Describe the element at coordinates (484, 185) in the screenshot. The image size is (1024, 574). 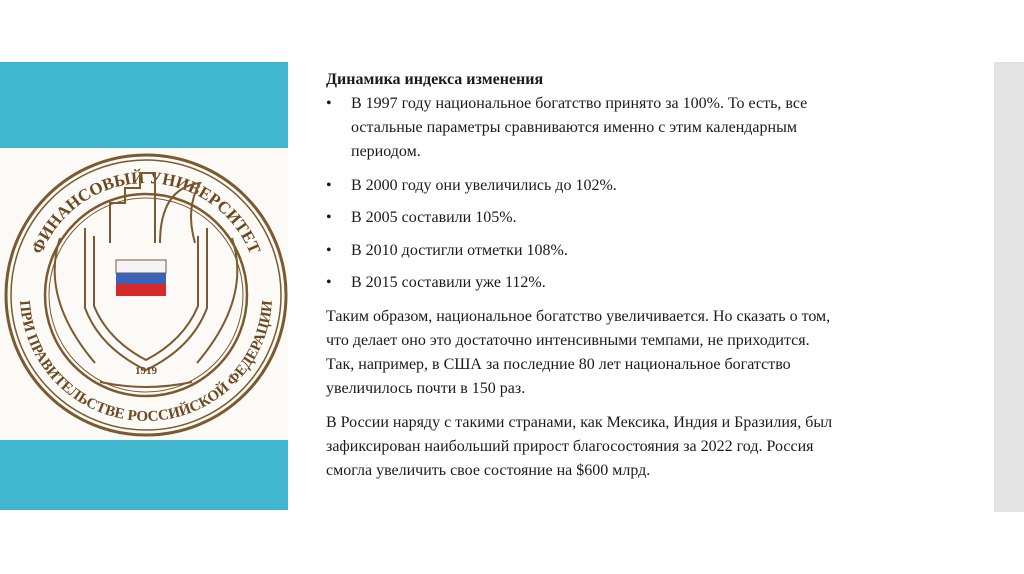
I see `bullet-text: В 2000 году они увеличились до 102%.` at that location.